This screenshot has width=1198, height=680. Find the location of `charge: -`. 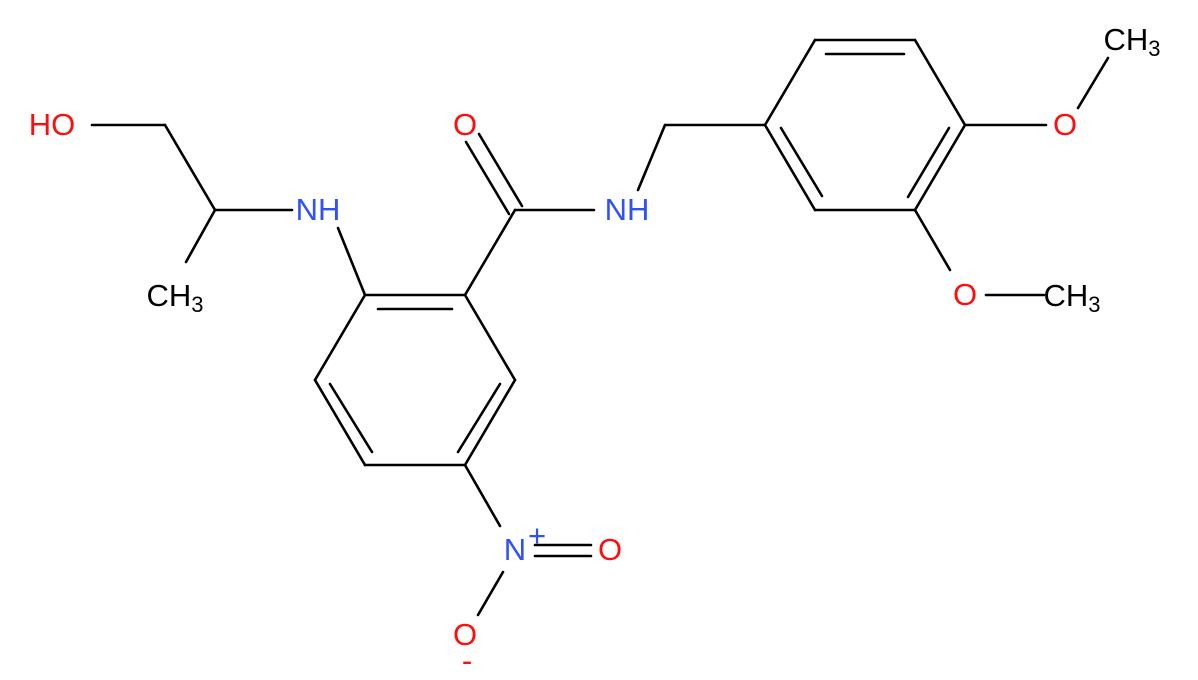

charge: - is located at coordinates (467, 660).